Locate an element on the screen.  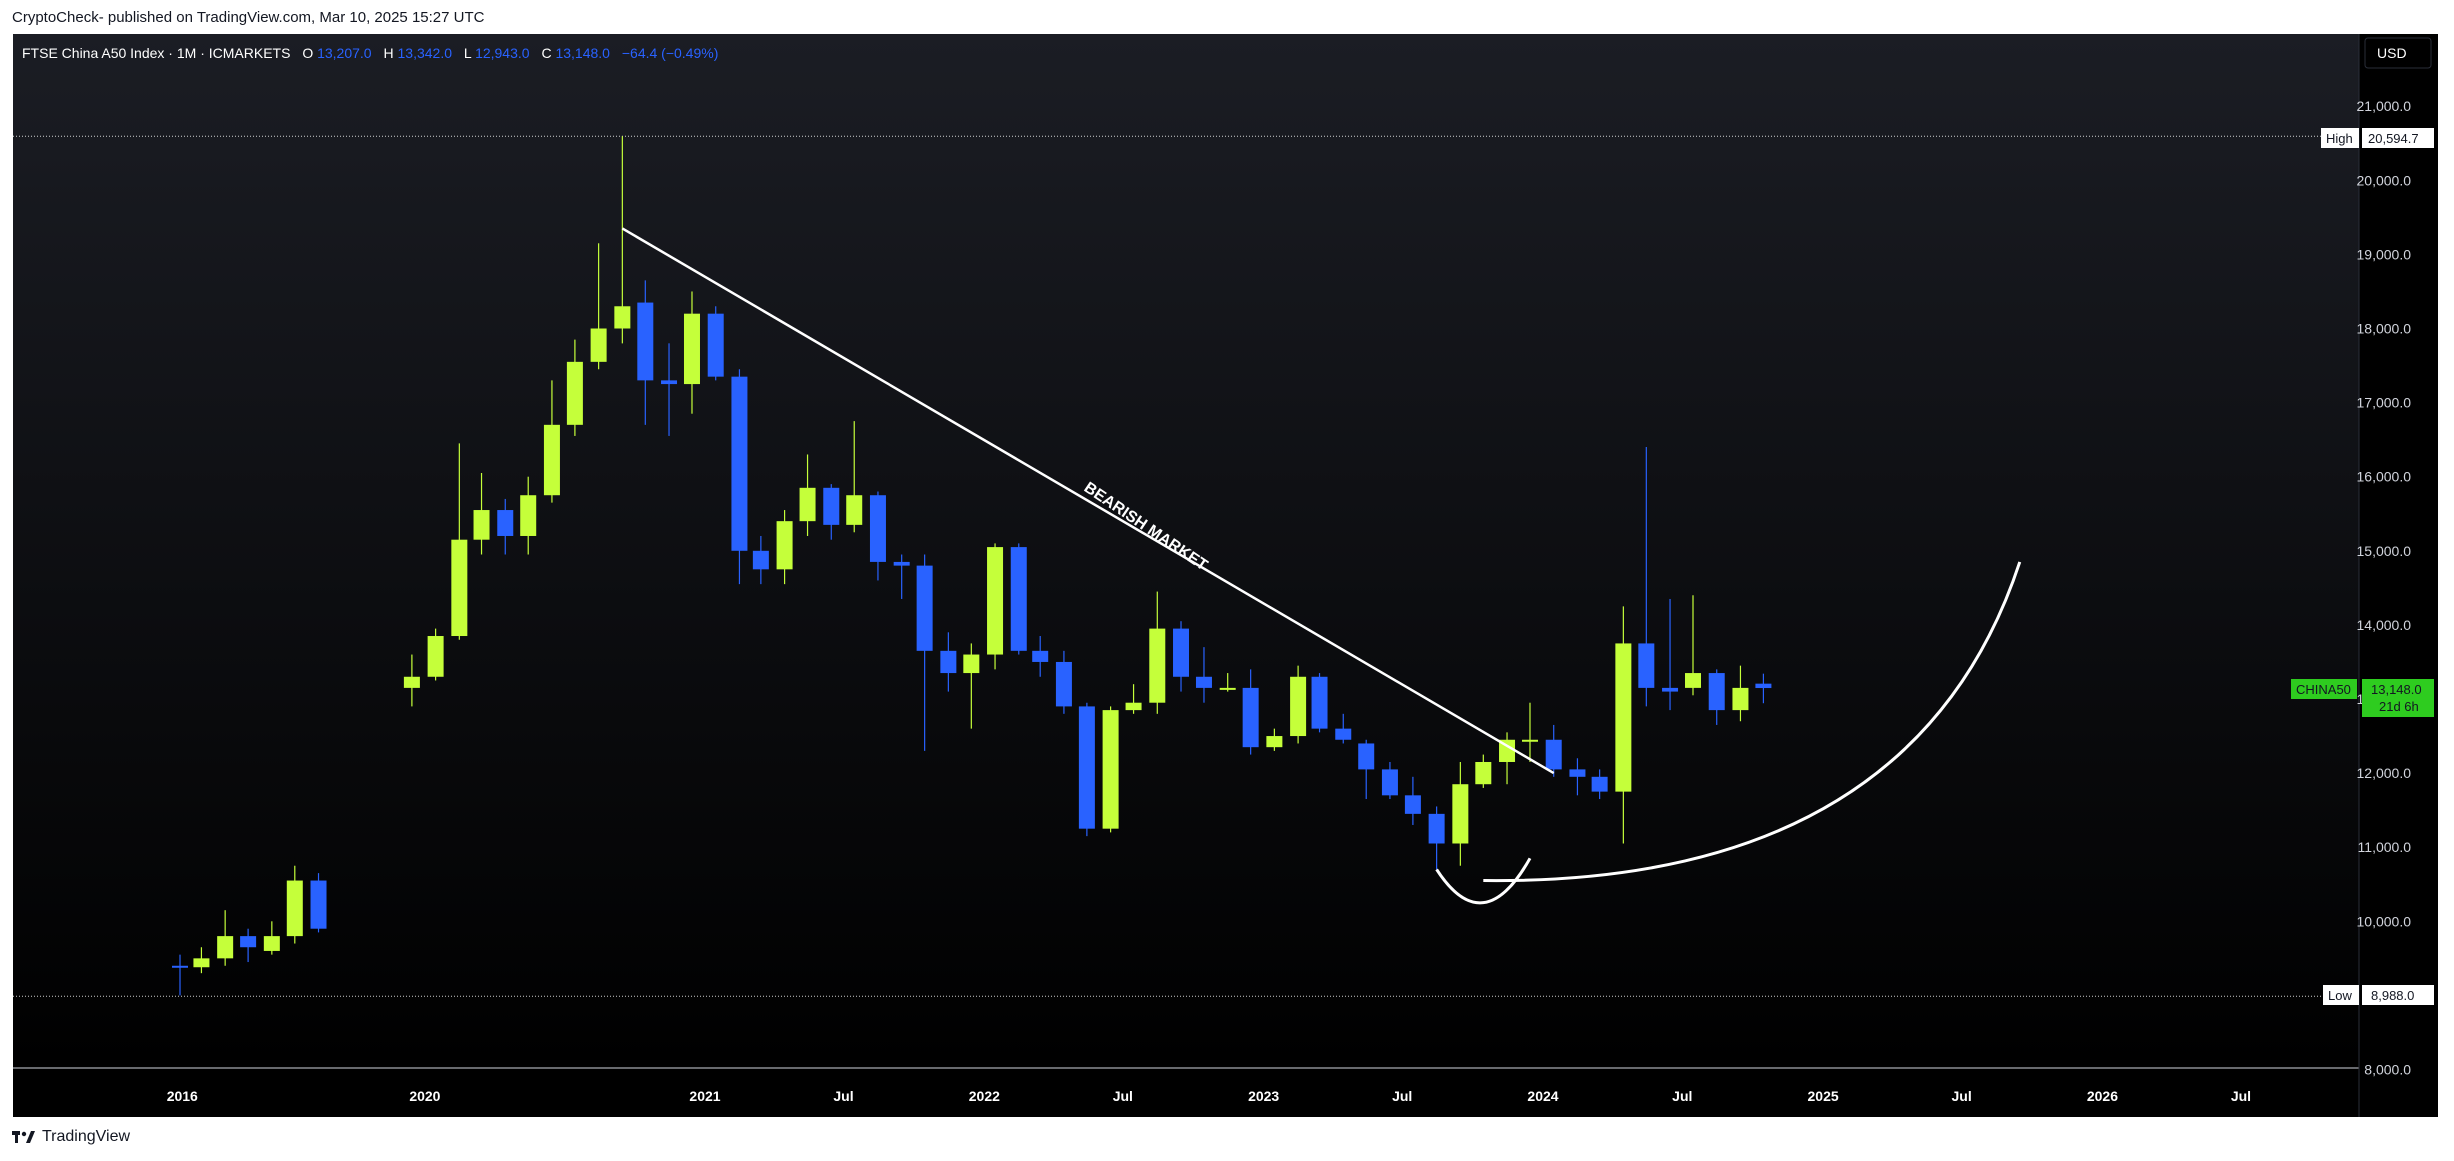
close-value: 13,148.0 is located at coordinates (582, 53).